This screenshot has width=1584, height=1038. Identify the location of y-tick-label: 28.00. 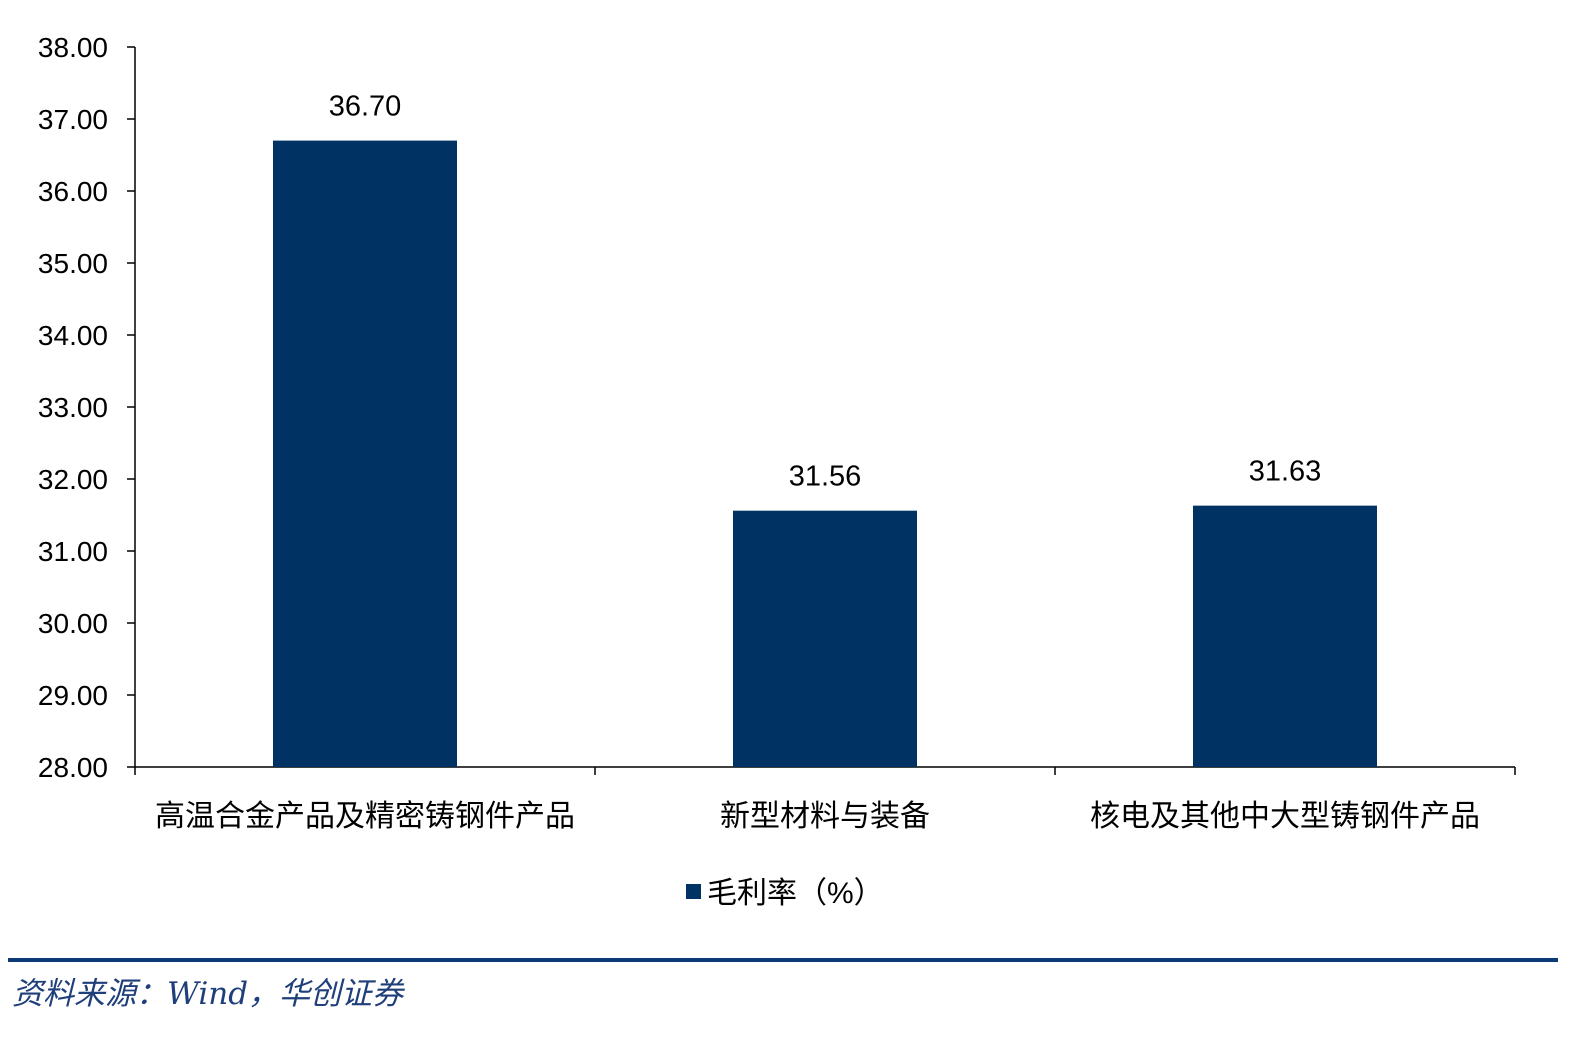
(73, 767).